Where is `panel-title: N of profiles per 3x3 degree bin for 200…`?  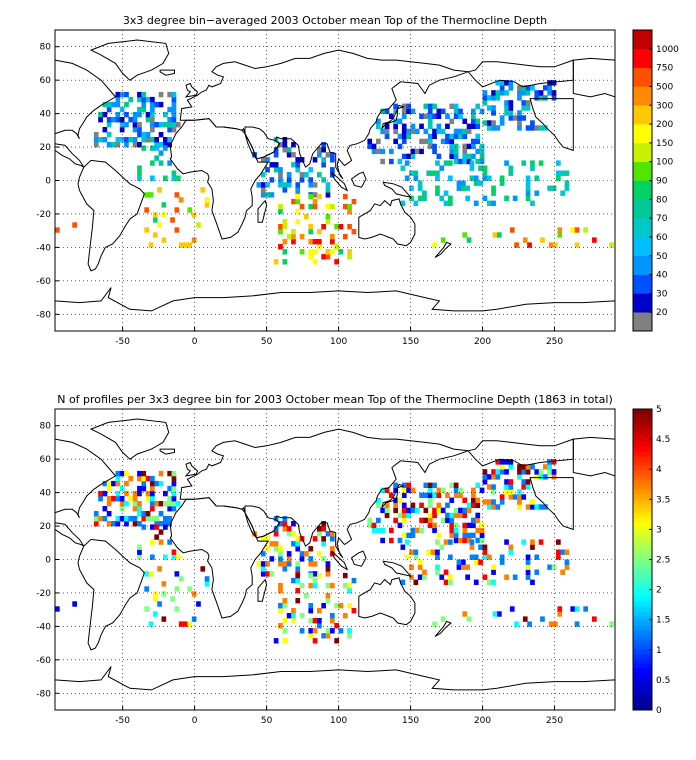
panel-title: N of profiles per 3x3 degree bin for 200… is located at coordinates (335, 399).